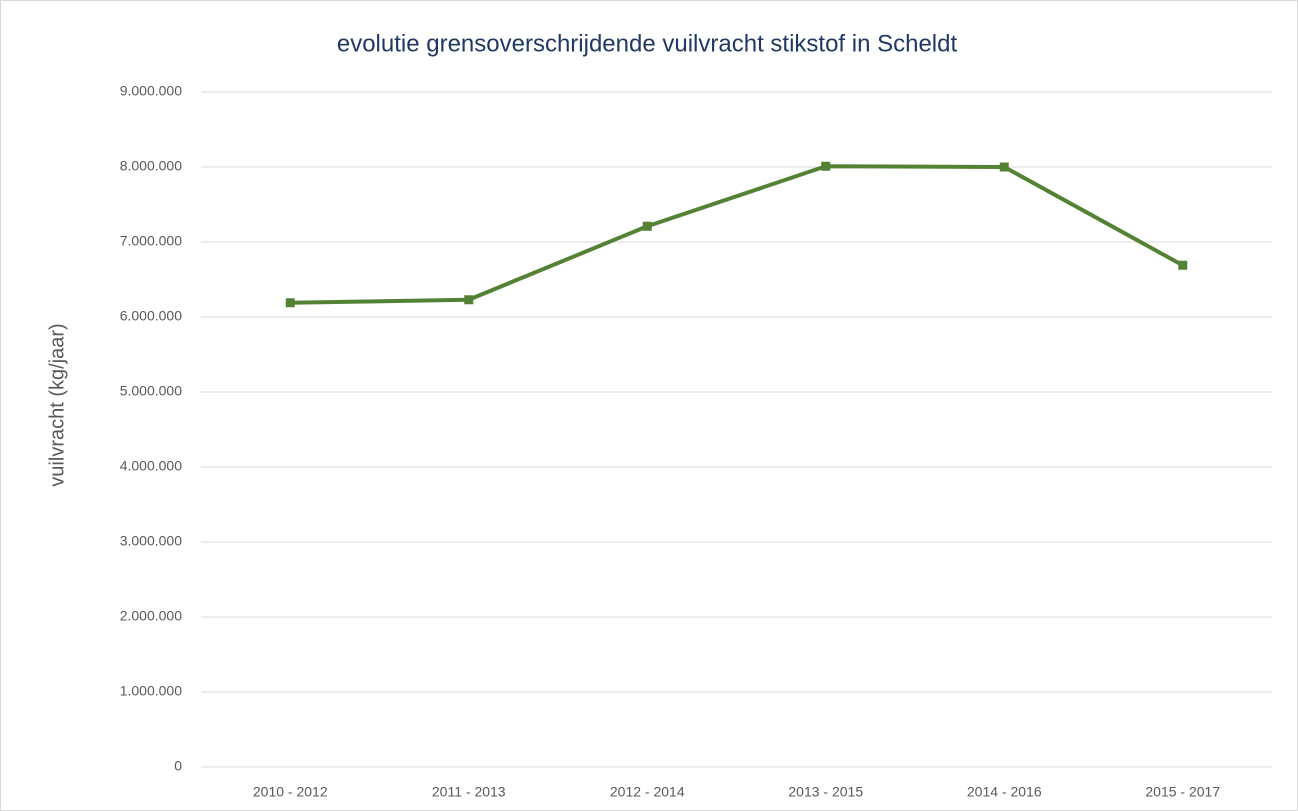 This screenshot has width=1298, height=811. What do you see at coordinates (151, 466) in the screenshot?
I see `y-tick-label: 4.000.000` at bounding box center [151, 466].